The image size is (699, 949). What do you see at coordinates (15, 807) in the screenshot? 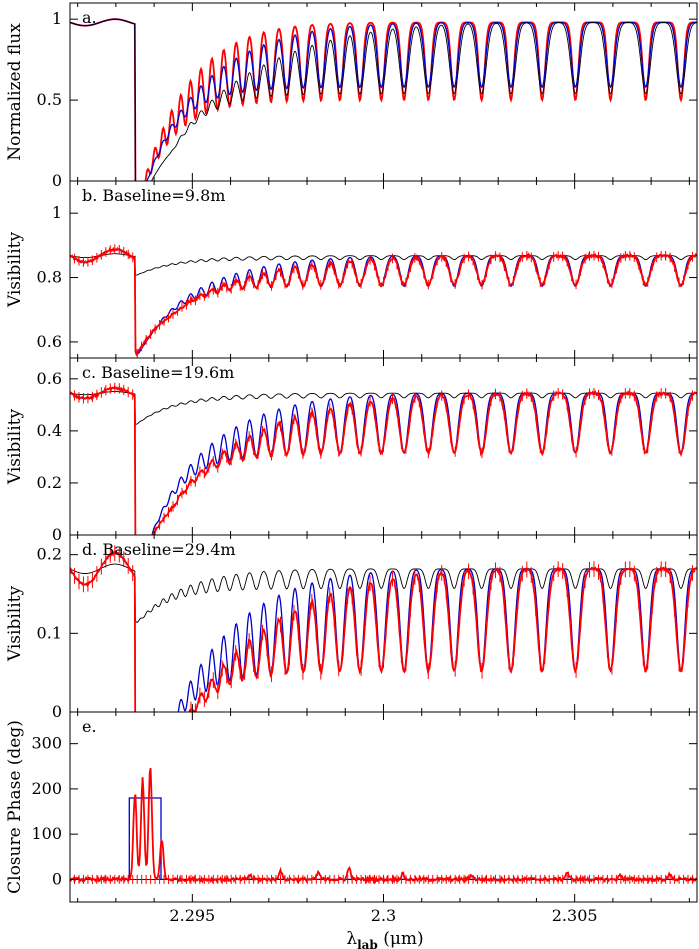
I see `y-axis-title: Closure Phase (deg)` at bounding box center [15, 807].